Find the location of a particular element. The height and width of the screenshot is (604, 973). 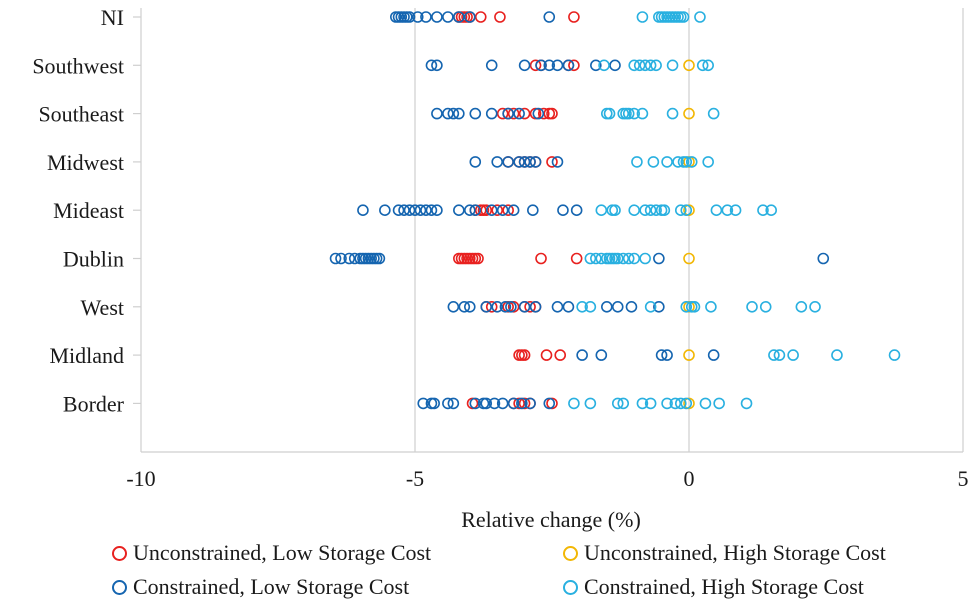

x-axis: -10 -5 0 5 is located at coordinates (547, 471).